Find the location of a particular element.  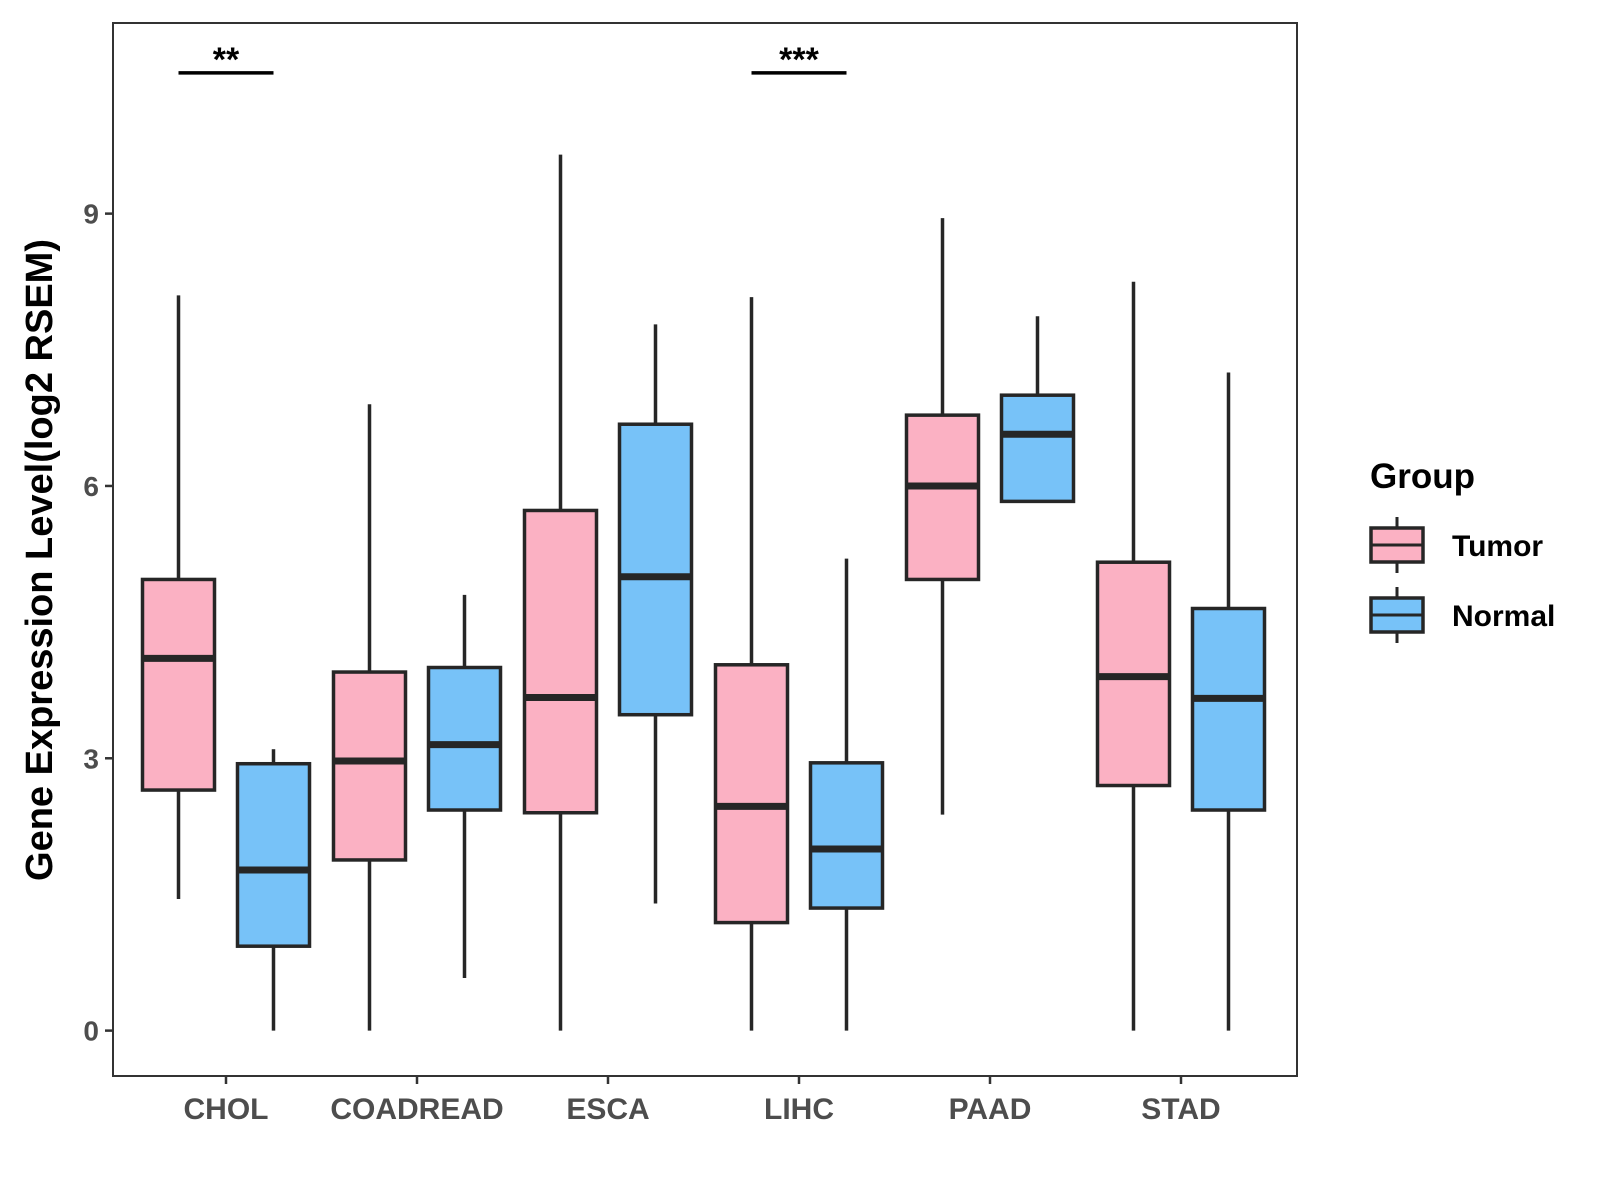

y-tick-label: 3 is located at coordinates (91, 758).